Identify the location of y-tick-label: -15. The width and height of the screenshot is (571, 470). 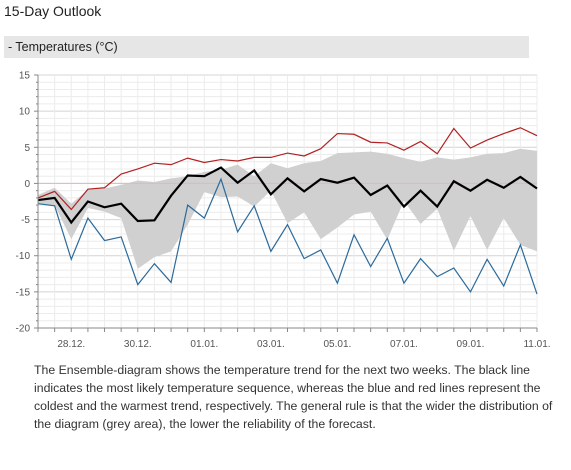
(23, 292).